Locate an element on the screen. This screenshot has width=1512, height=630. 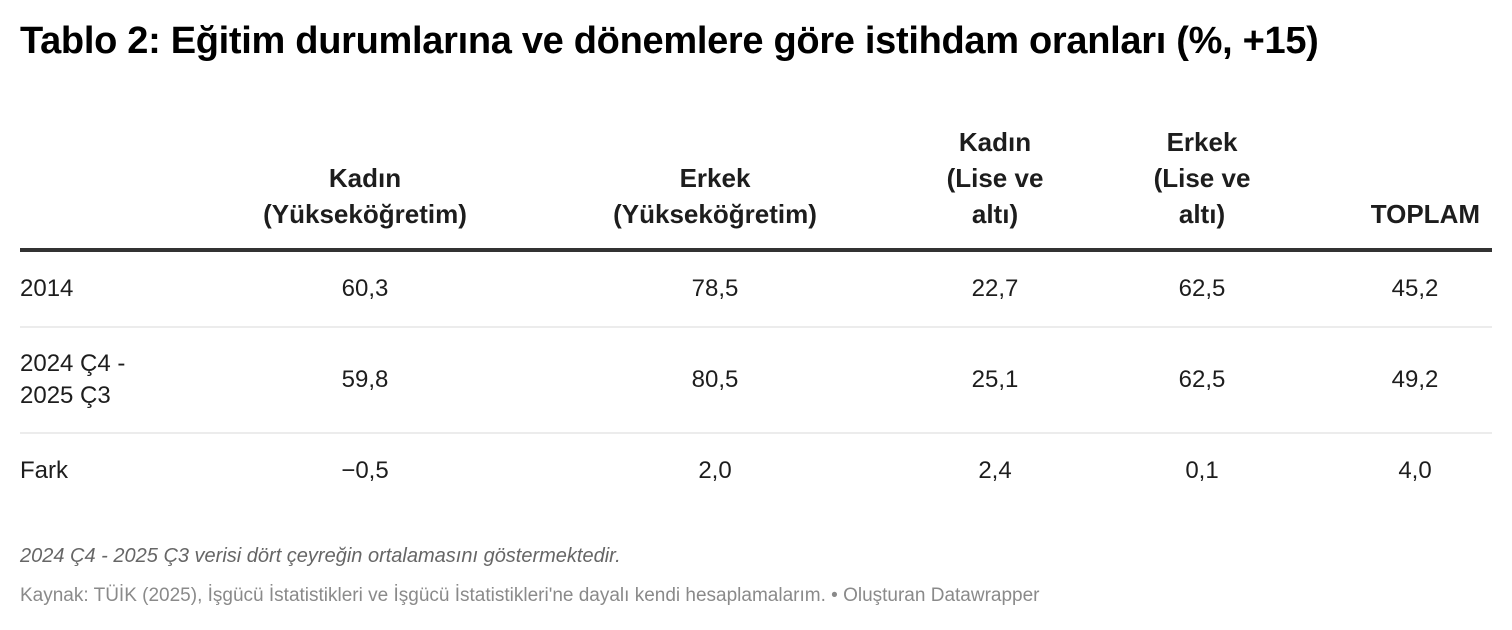
table-cell: 78,5 is located at coordinates (715, 288).